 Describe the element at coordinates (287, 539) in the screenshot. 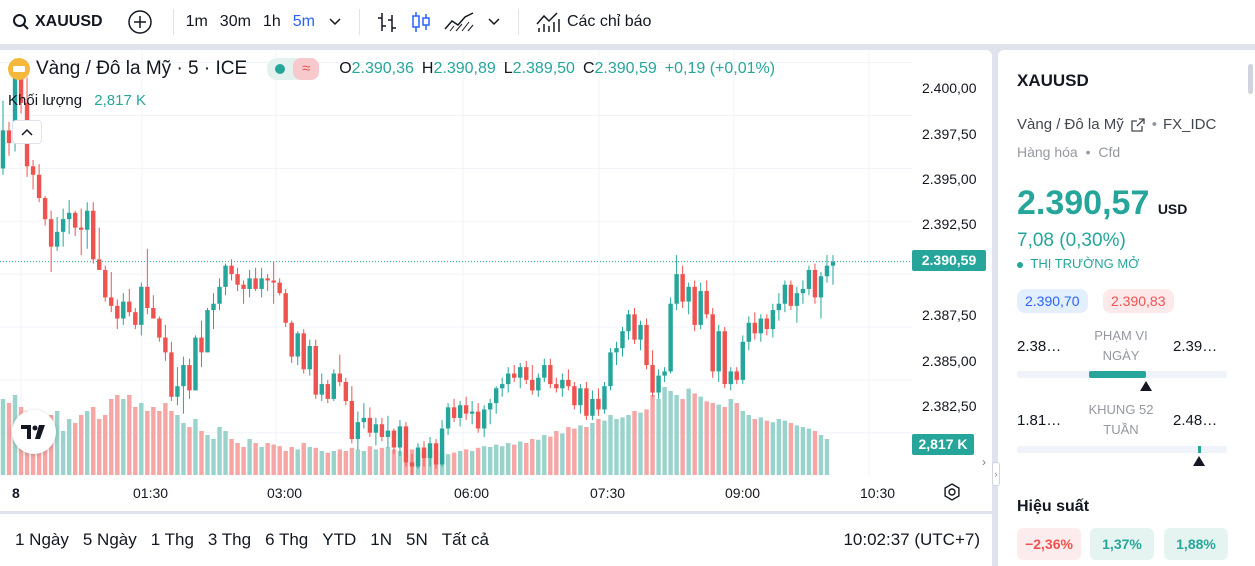

I see `range-6-month: 6 Thg` at that location.